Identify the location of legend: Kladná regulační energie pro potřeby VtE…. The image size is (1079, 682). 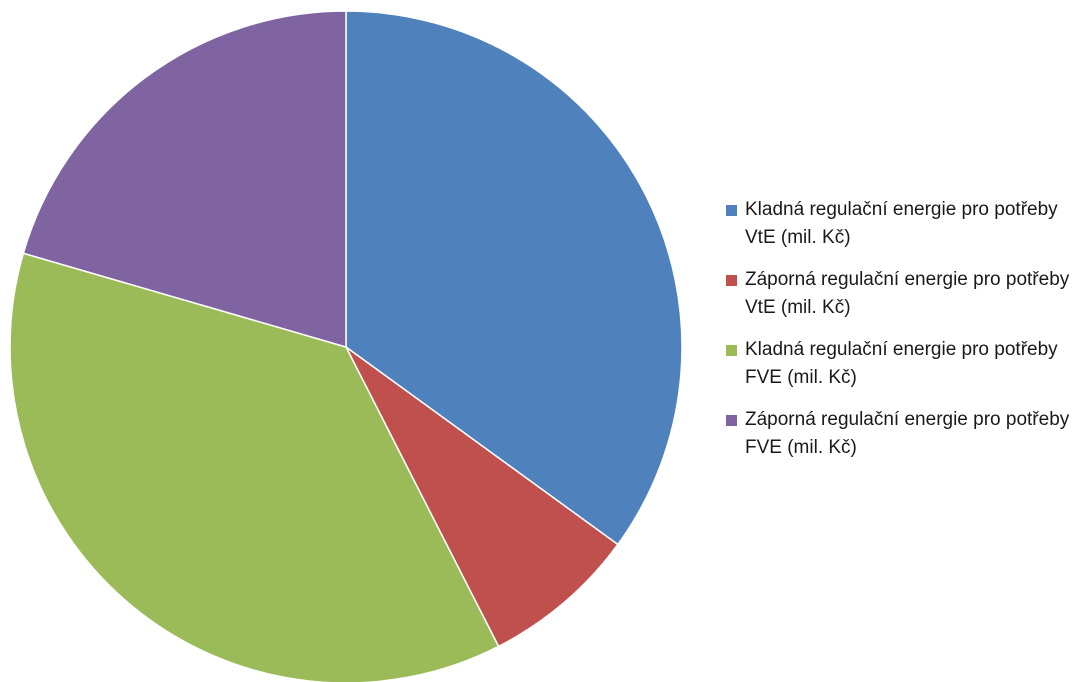
(901, 336).